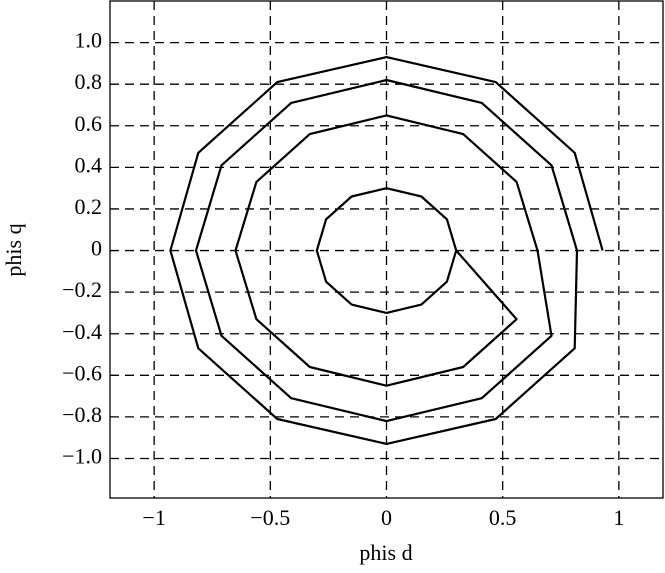 The image size is (665, 573). I want to click on y-tick-label: 0.6, so click(89, 123).